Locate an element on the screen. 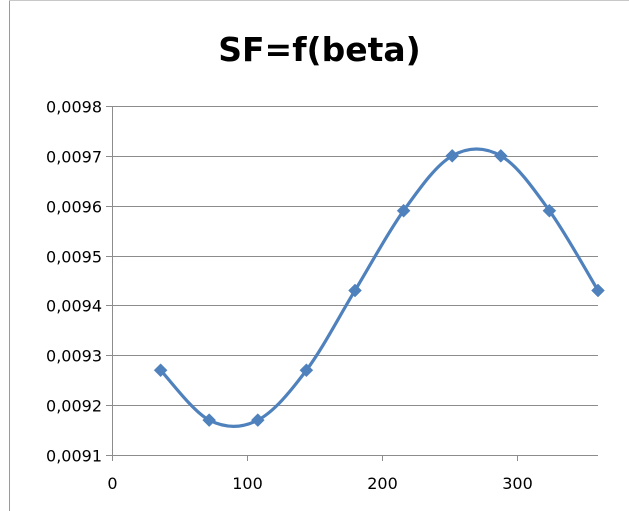 The image size is (629, 511). x-tick-label: 0 is located at coordinates (112, 483).